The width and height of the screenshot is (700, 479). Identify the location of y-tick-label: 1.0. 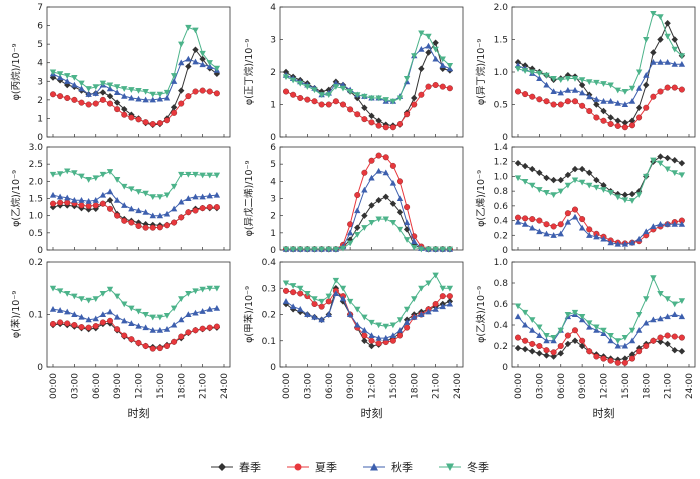
(501, 263).